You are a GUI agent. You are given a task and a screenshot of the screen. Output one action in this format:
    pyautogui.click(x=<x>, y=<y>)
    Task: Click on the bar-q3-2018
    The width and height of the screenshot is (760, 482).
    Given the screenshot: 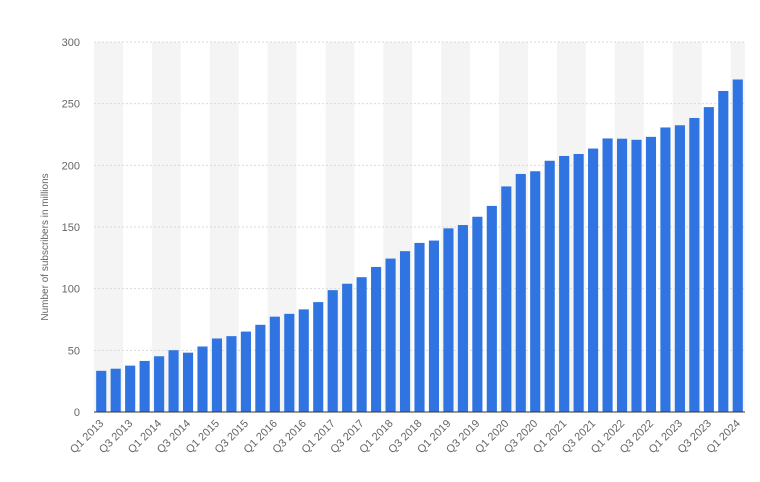 What is the action you would take?
    pyautogui.click(x=419, y=327)
    